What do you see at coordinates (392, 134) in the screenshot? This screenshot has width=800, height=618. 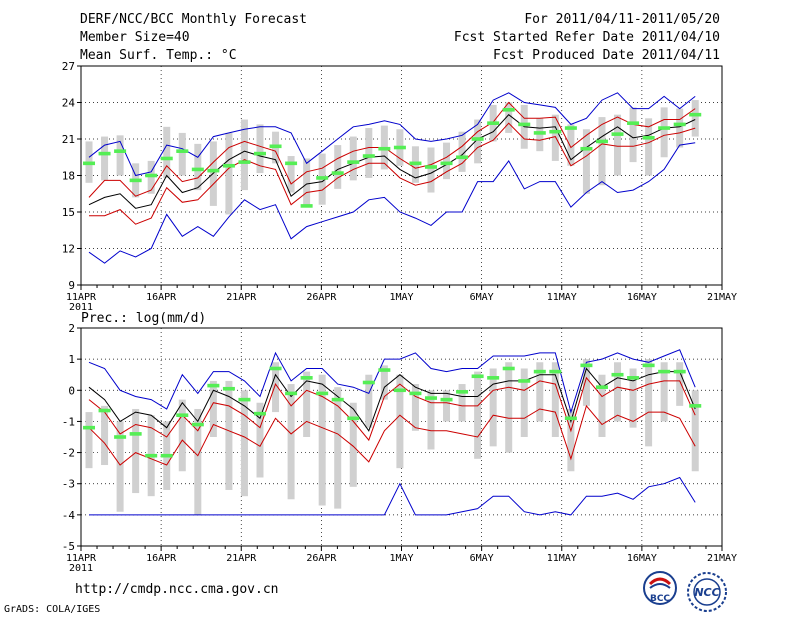 I see `series-line-max` at bounding box center [392, 134].